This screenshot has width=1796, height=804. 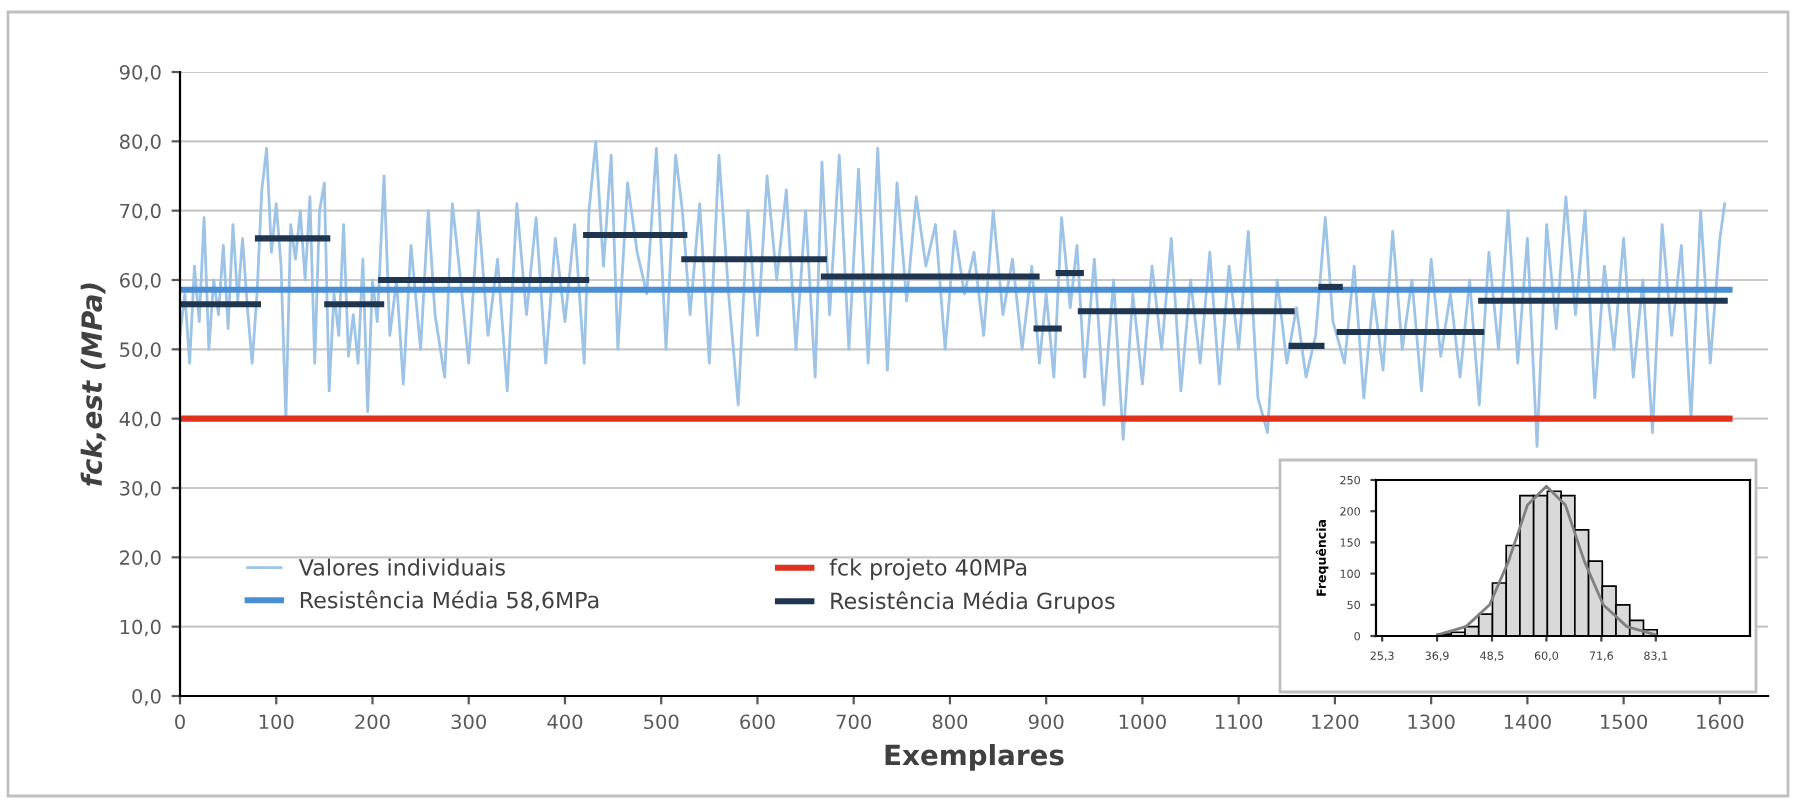 I want to click on x-tick-label: 1000, so click(x=1142, y=722).